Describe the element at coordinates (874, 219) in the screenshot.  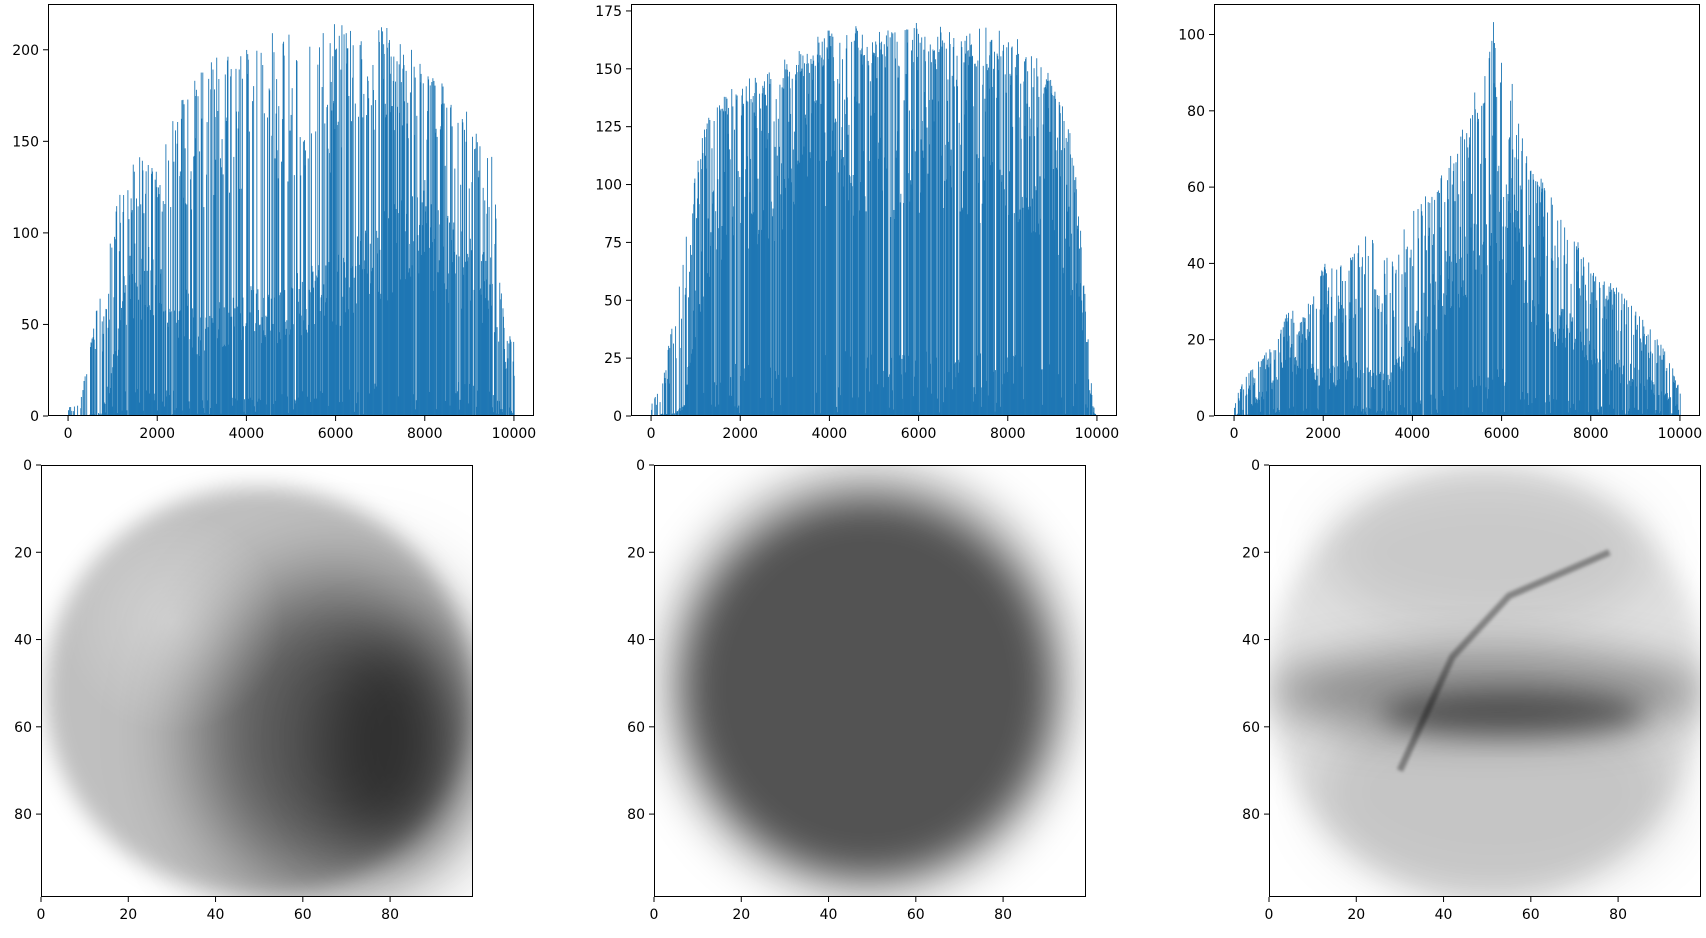
I see `histogram-bars` at that location.